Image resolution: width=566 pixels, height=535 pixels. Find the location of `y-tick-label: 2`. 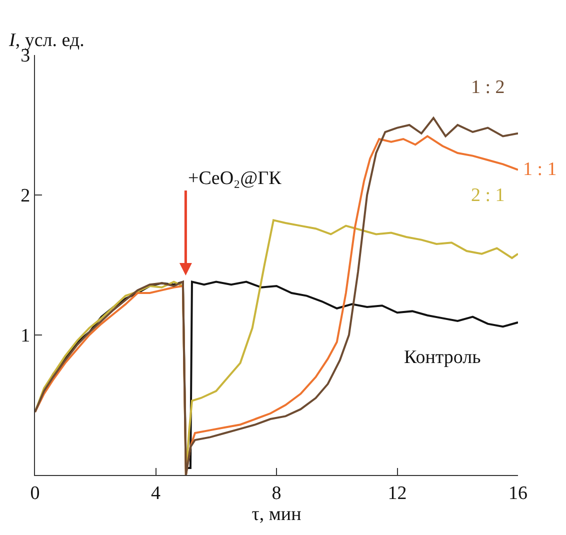

y-tick-label: 2 is located at coordinates (25, 196).